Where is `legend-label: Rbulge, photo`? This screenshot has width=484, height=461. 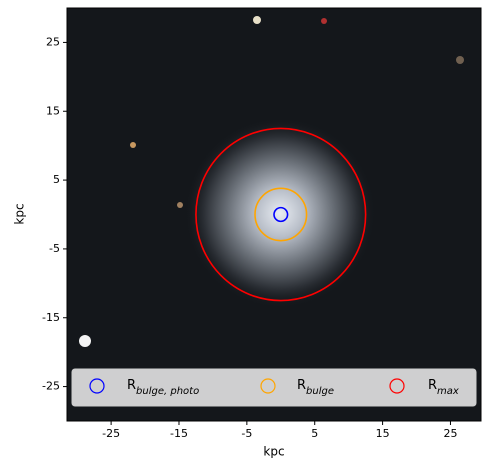
legend-label: Rbulge, photo is located at coordinates (163, 387).